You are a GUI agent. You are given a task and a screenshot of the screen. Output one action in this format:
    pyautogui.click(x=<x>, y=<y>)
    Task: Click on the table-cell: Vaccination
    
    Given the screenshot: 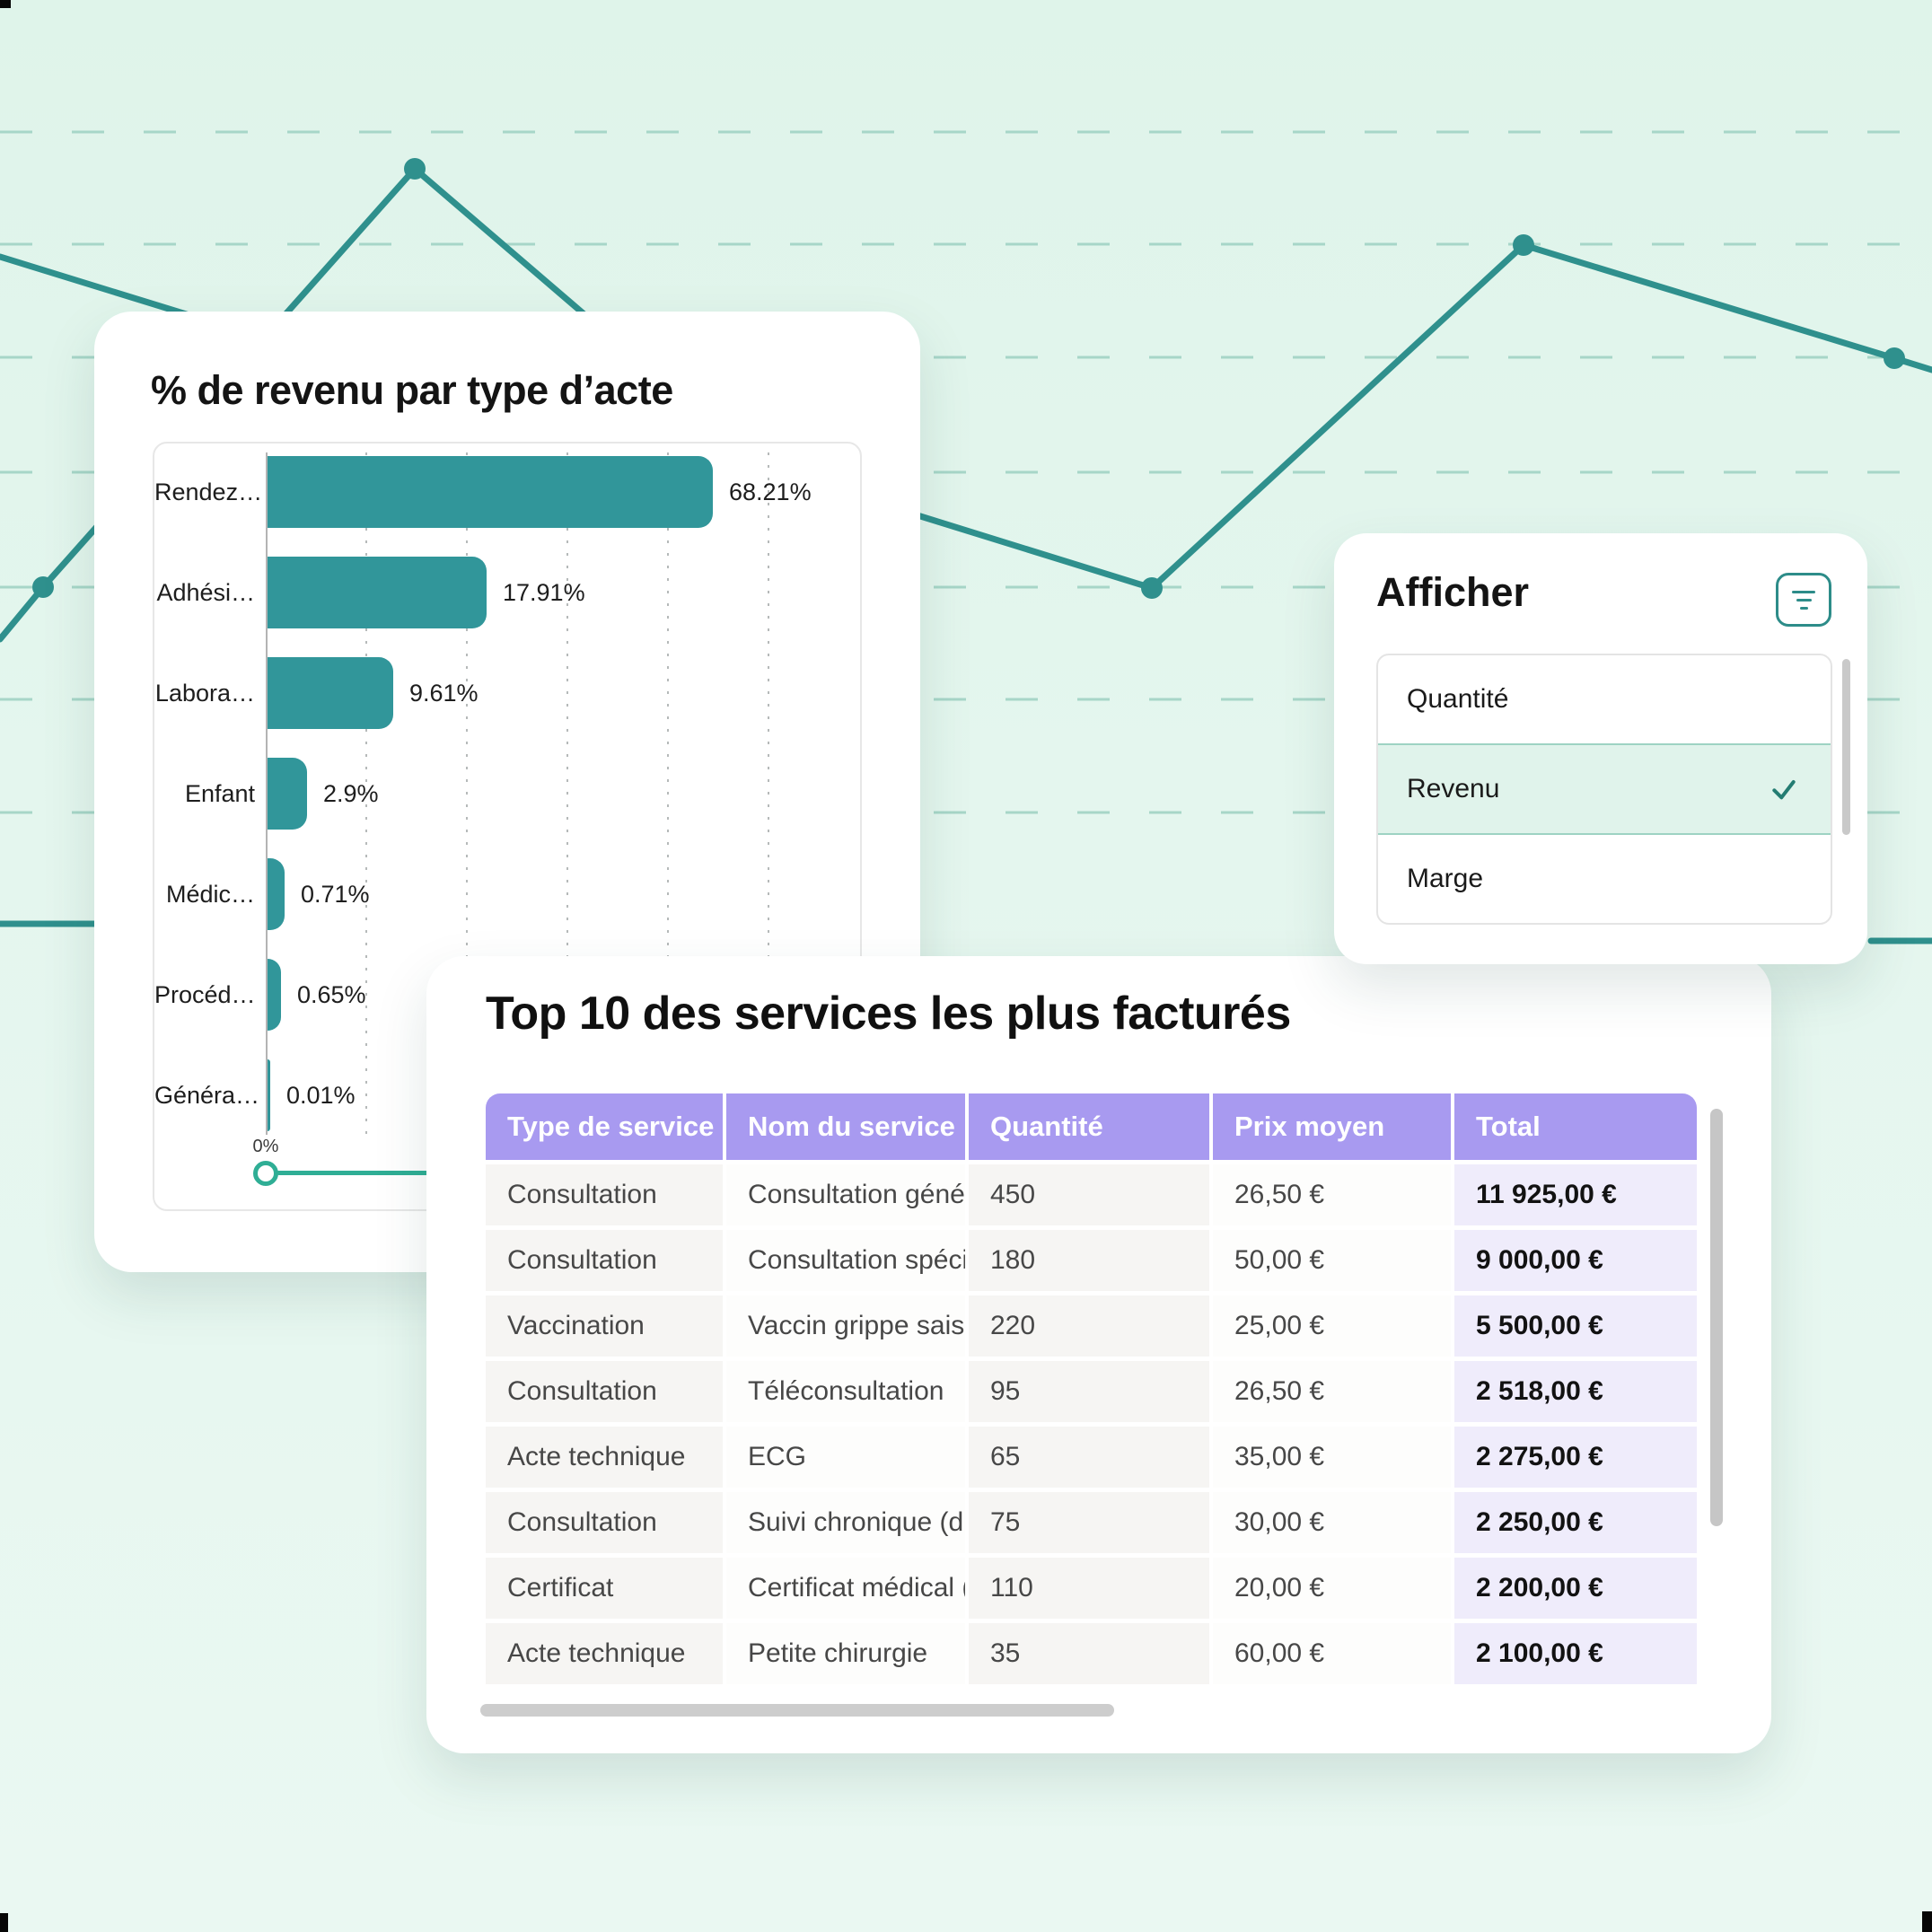 What is the action you would take?
    pyautogui.click(x=604, y=1326)
    